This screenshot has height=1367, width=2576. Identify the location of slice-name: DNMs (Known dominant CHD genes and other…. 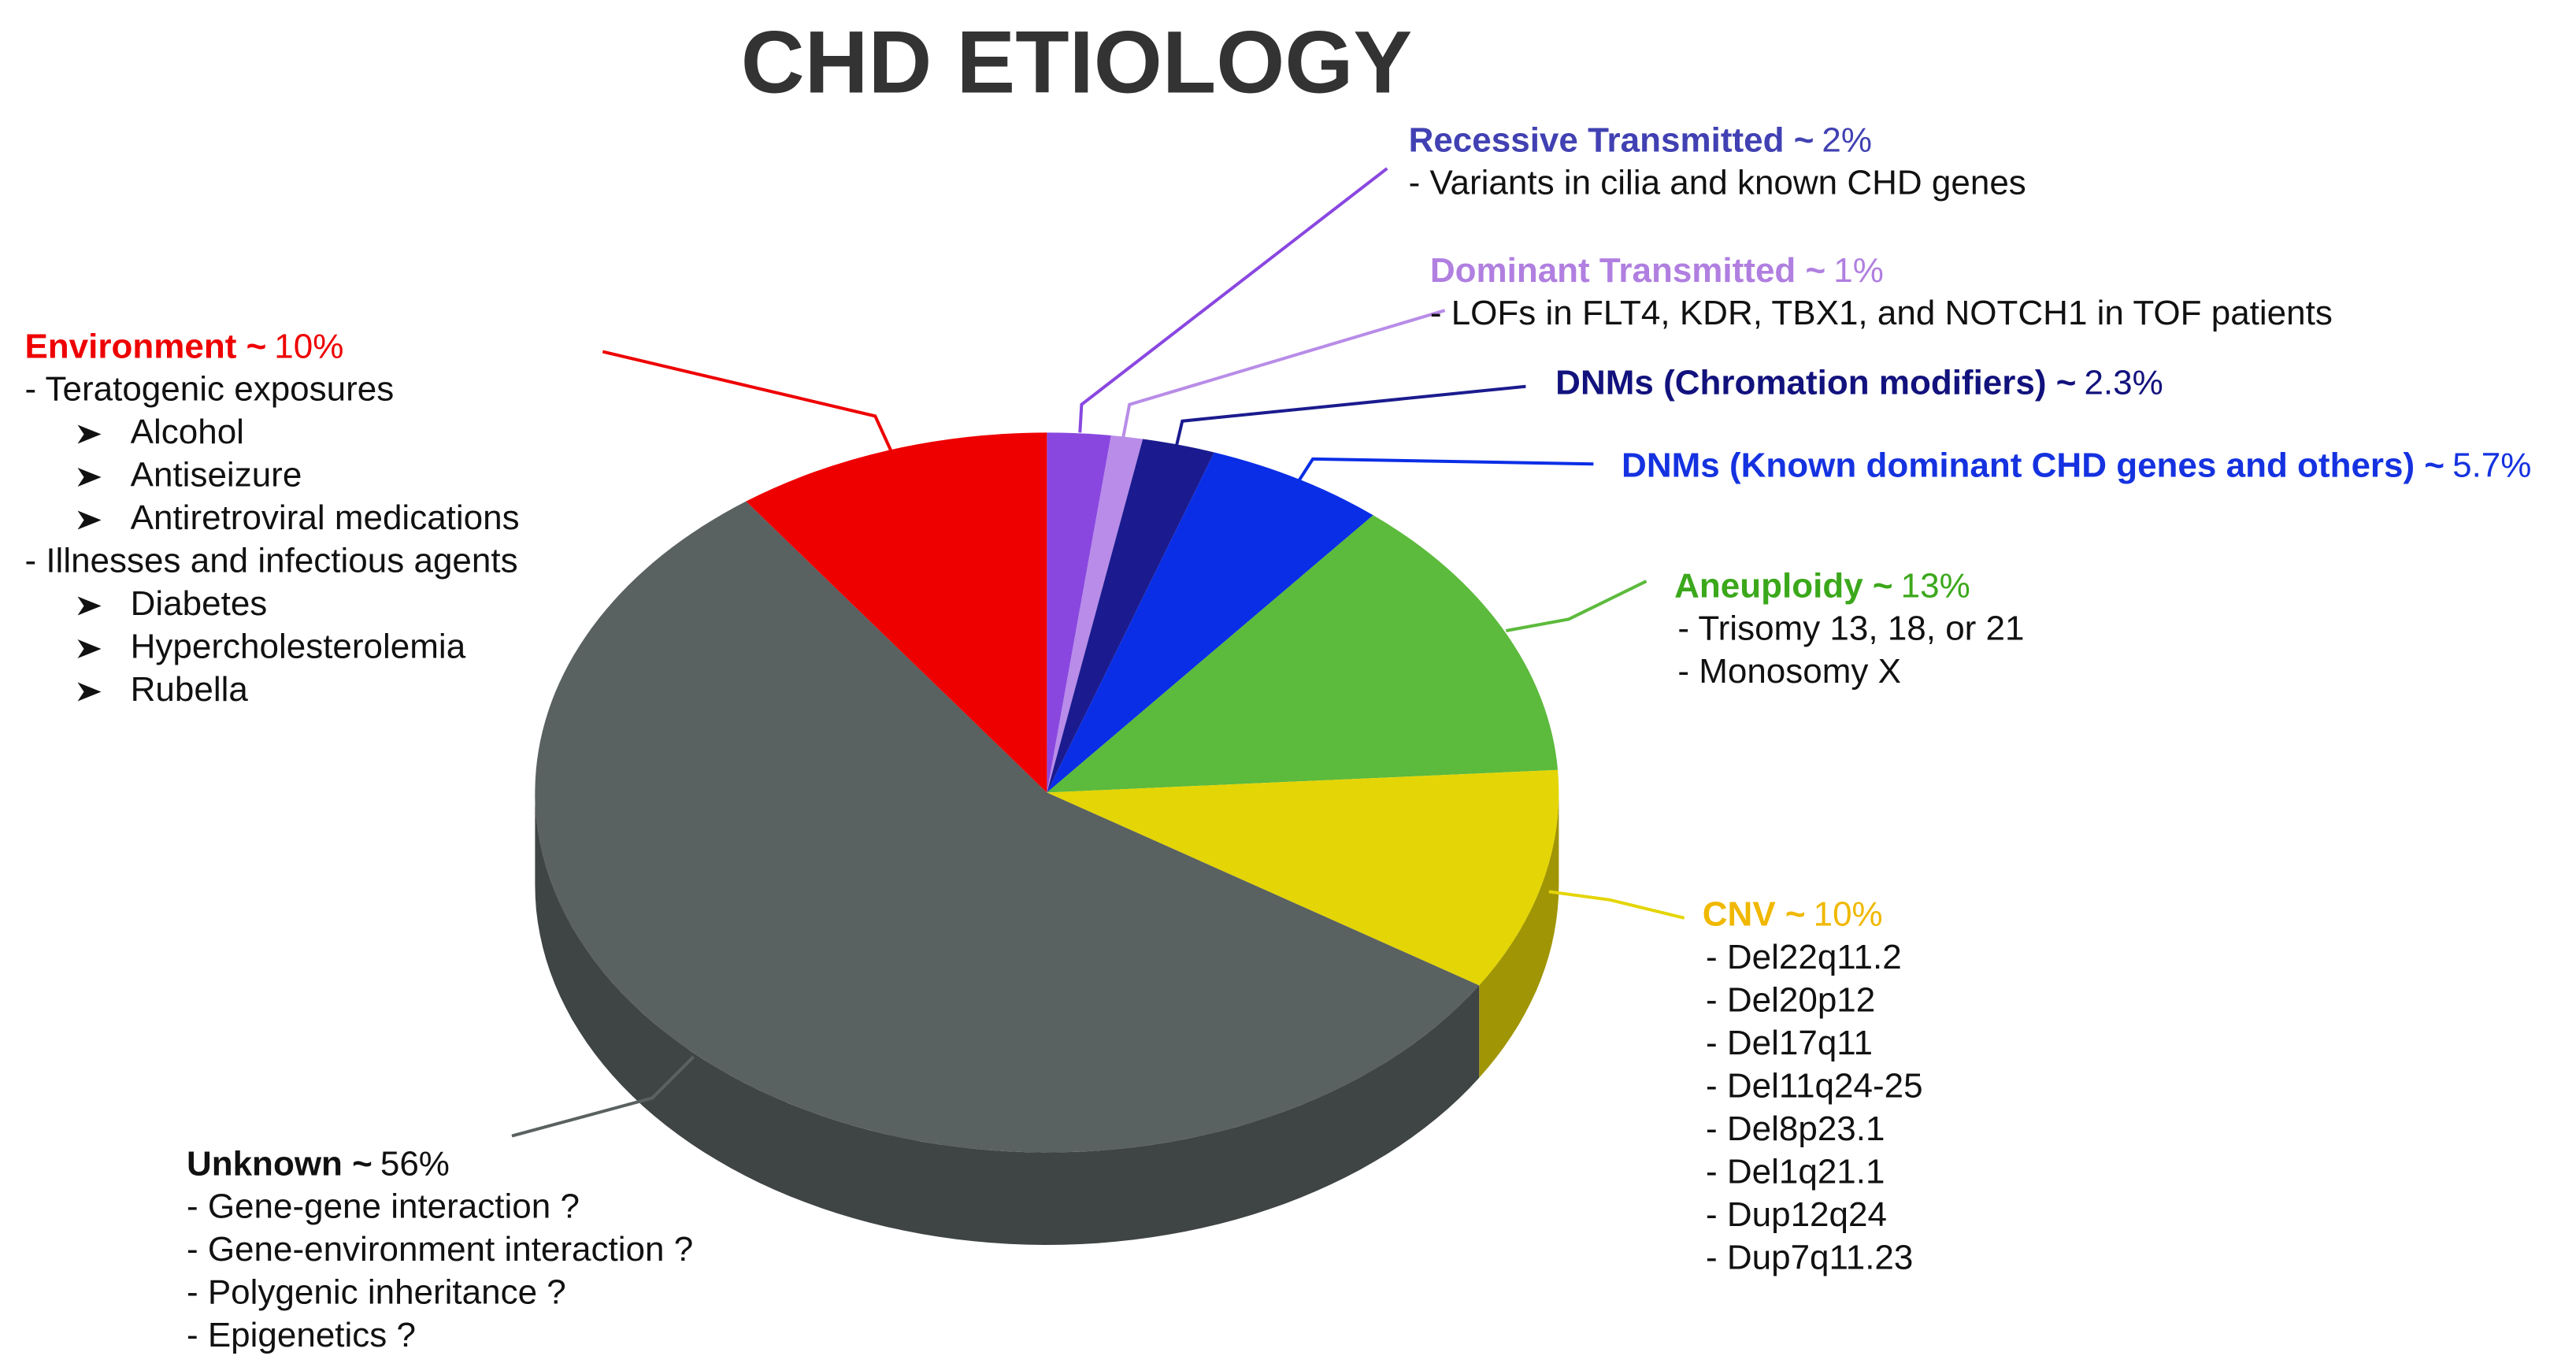
(2033, 465).